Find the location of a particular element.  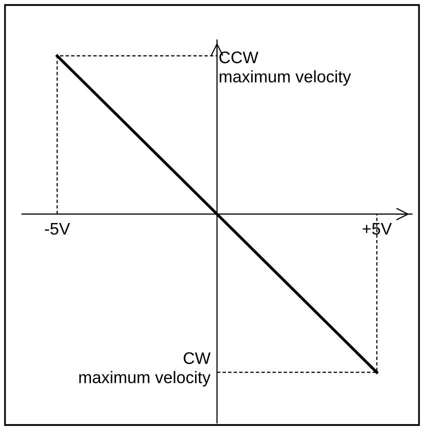

x-tick-label: +5V is located at coordinates (377, 229).